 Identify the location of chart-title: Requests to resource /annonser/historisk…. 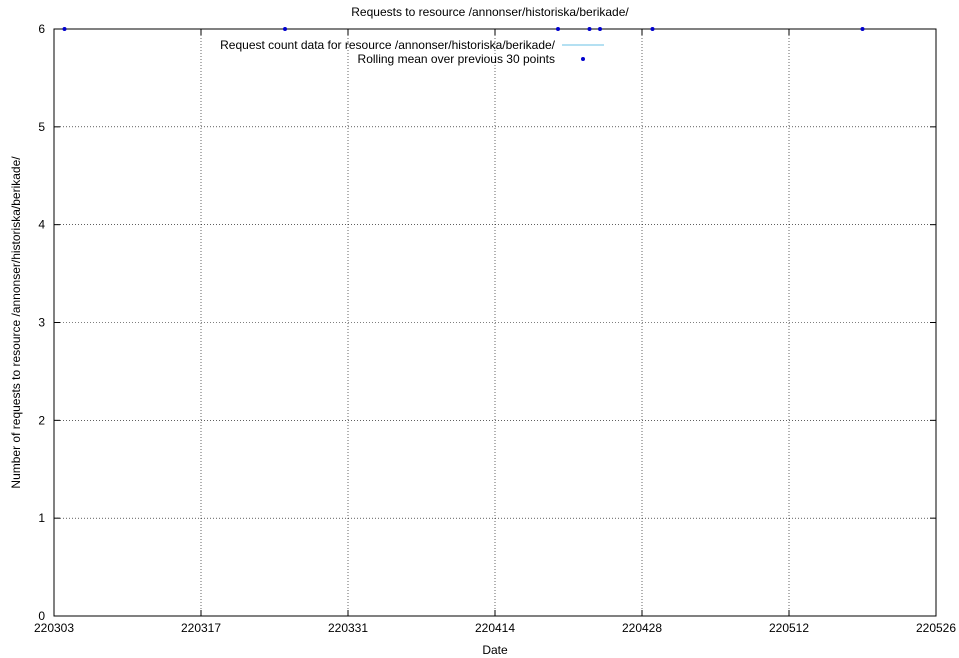
(490, 12).